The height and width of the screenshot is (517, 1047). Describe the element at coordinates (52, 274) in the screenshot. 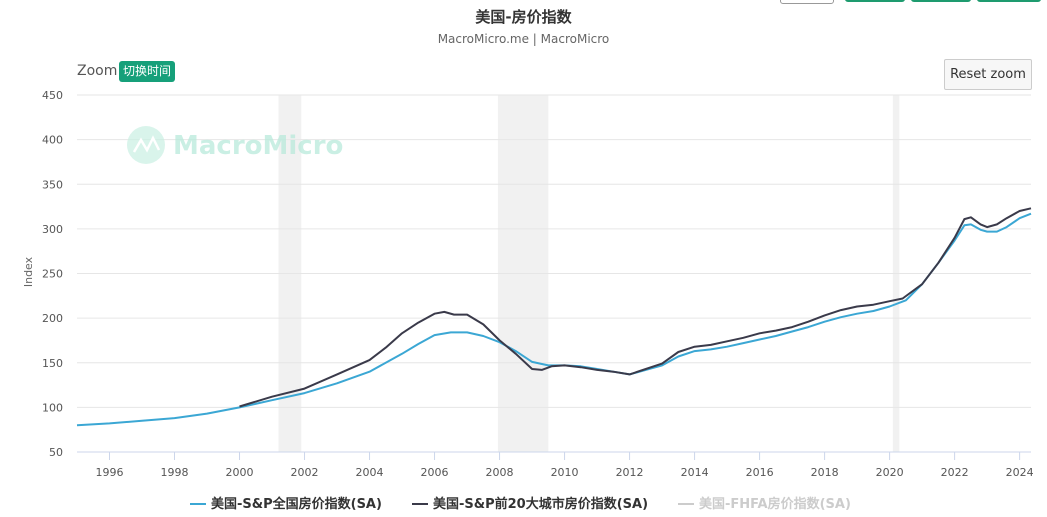

I see `y-tick-label: 250` at that location.